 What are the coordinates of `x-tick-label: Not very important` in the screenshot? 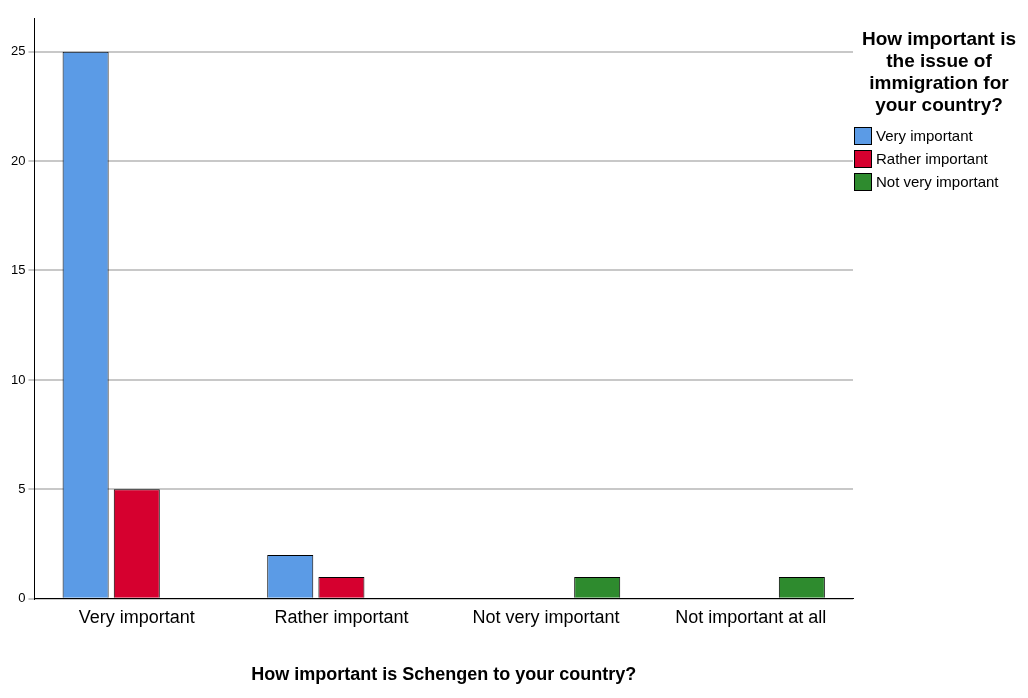 It's located at (546, 616).